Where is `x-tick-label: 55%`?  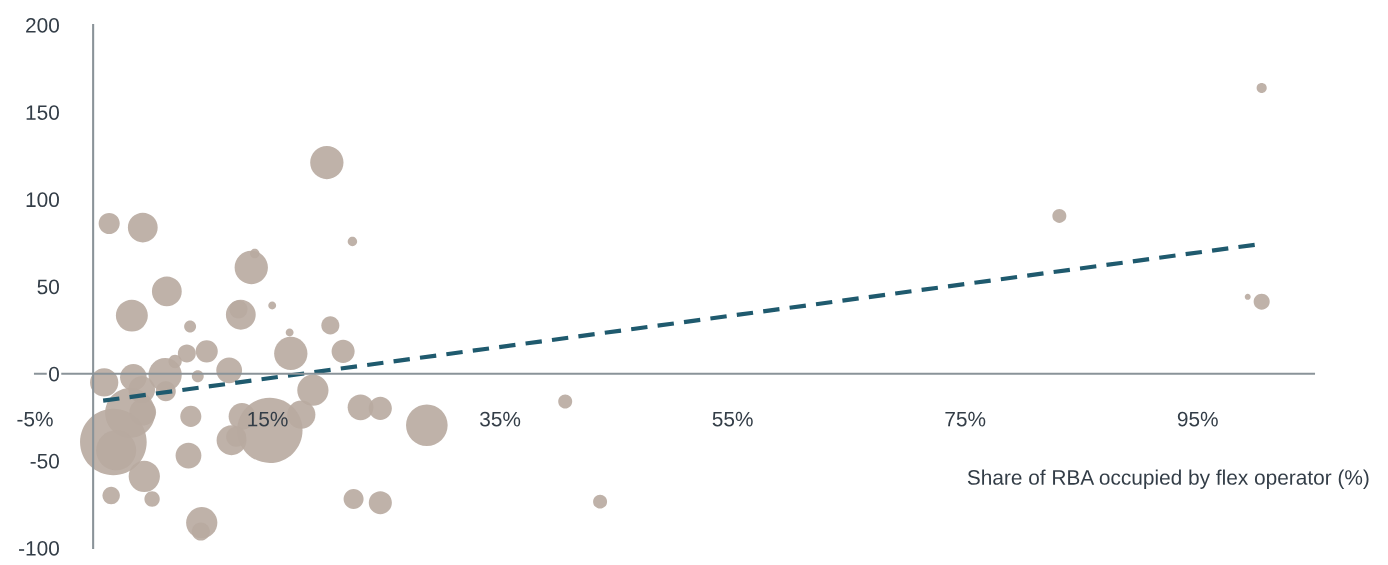 x-tick-label: 55% is located at coordinates (732, 419).